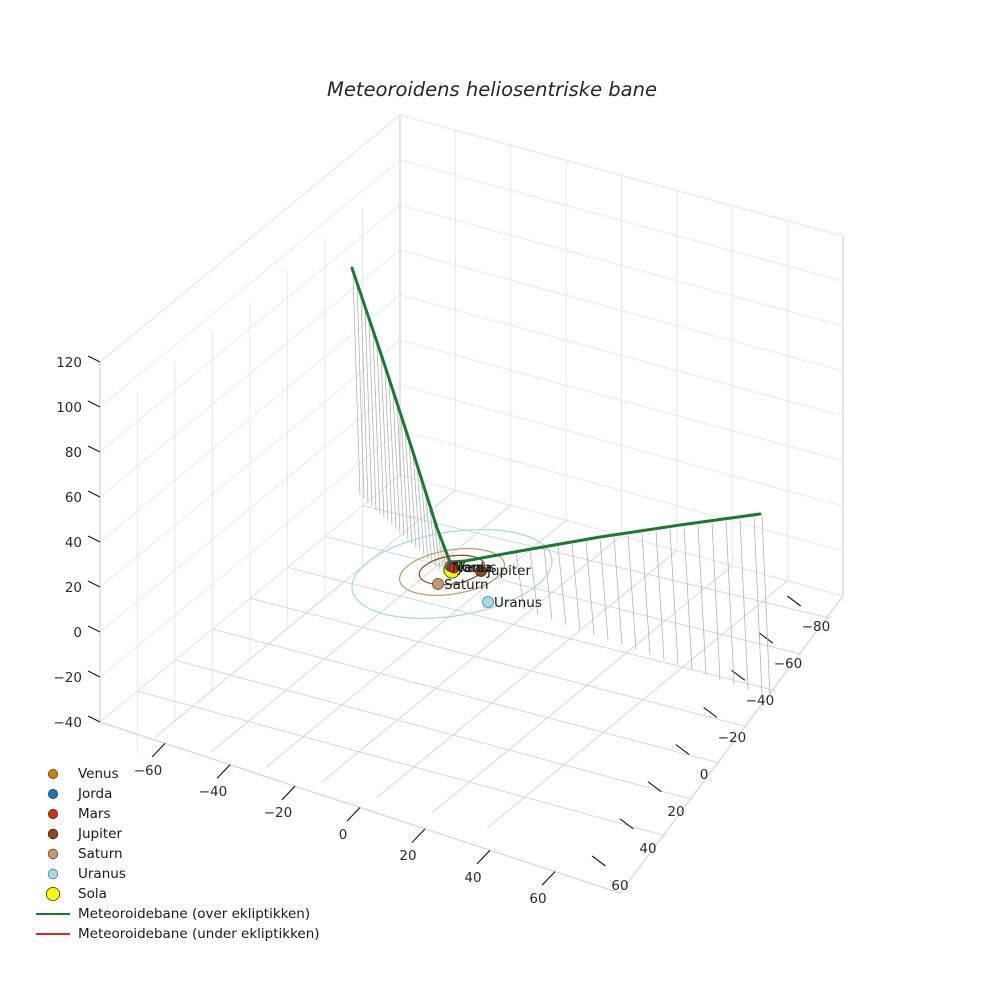  I want to click on z-tick-label: 40, so click(73, 543).